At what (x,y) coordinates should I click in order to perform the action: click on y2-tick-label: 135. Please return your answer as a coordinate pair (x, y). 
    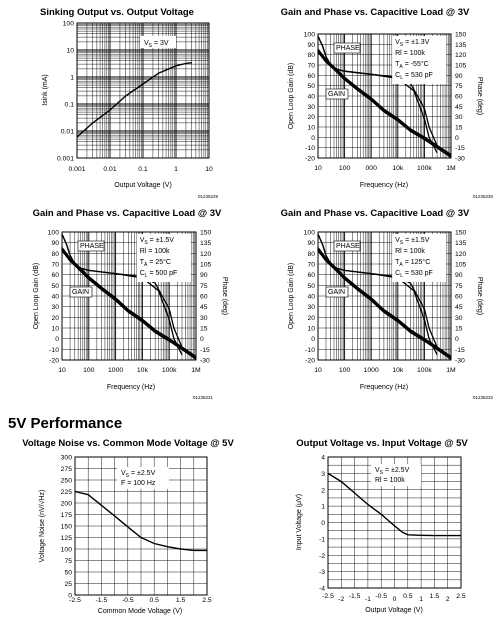
    Looking at the image, I should click on (461, 45).